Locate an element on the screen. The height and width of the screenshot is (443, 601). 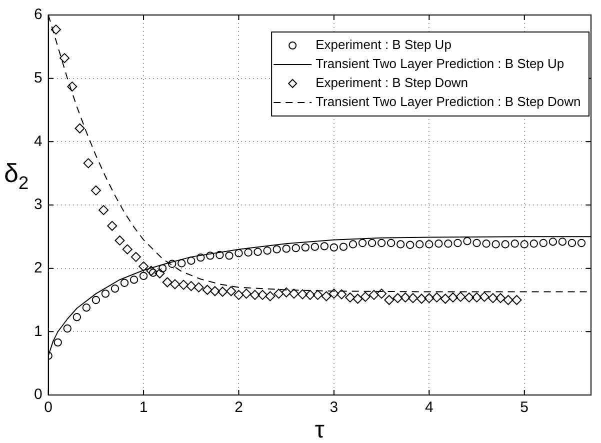
y-tick-label: 5 is located at coordinates (38, 77).